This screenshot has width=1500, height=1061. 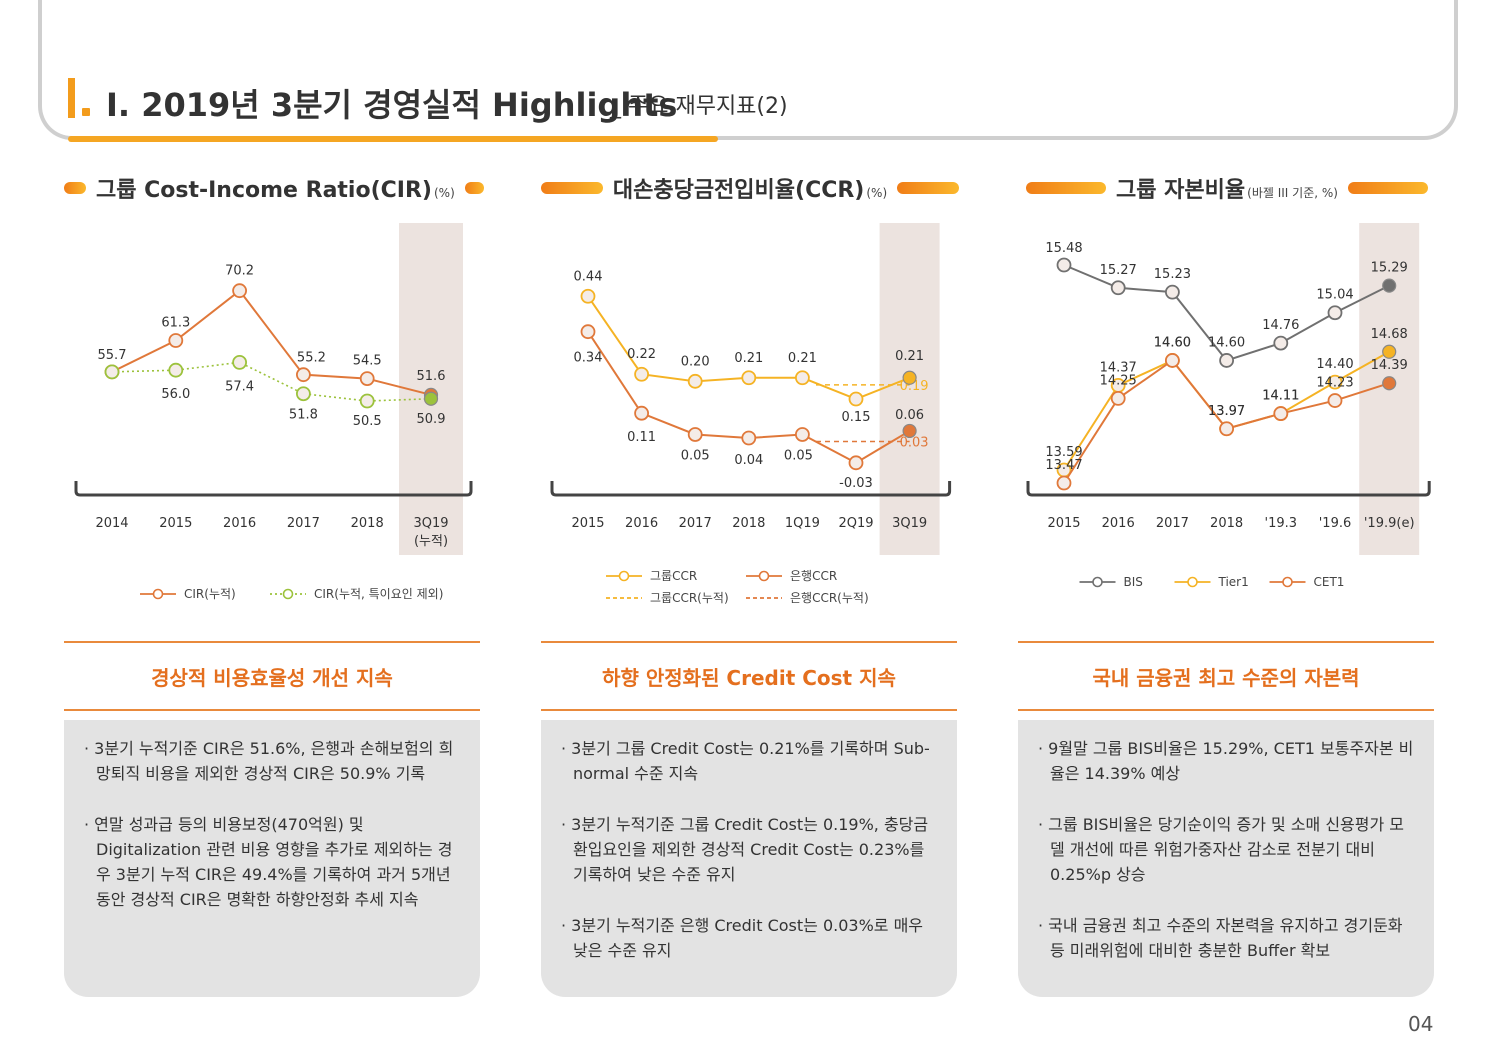 What do you see at coordinates (1280, 396) in the screenshot?
I see `data-label: 14.11` at bounding box center [1280, 396].